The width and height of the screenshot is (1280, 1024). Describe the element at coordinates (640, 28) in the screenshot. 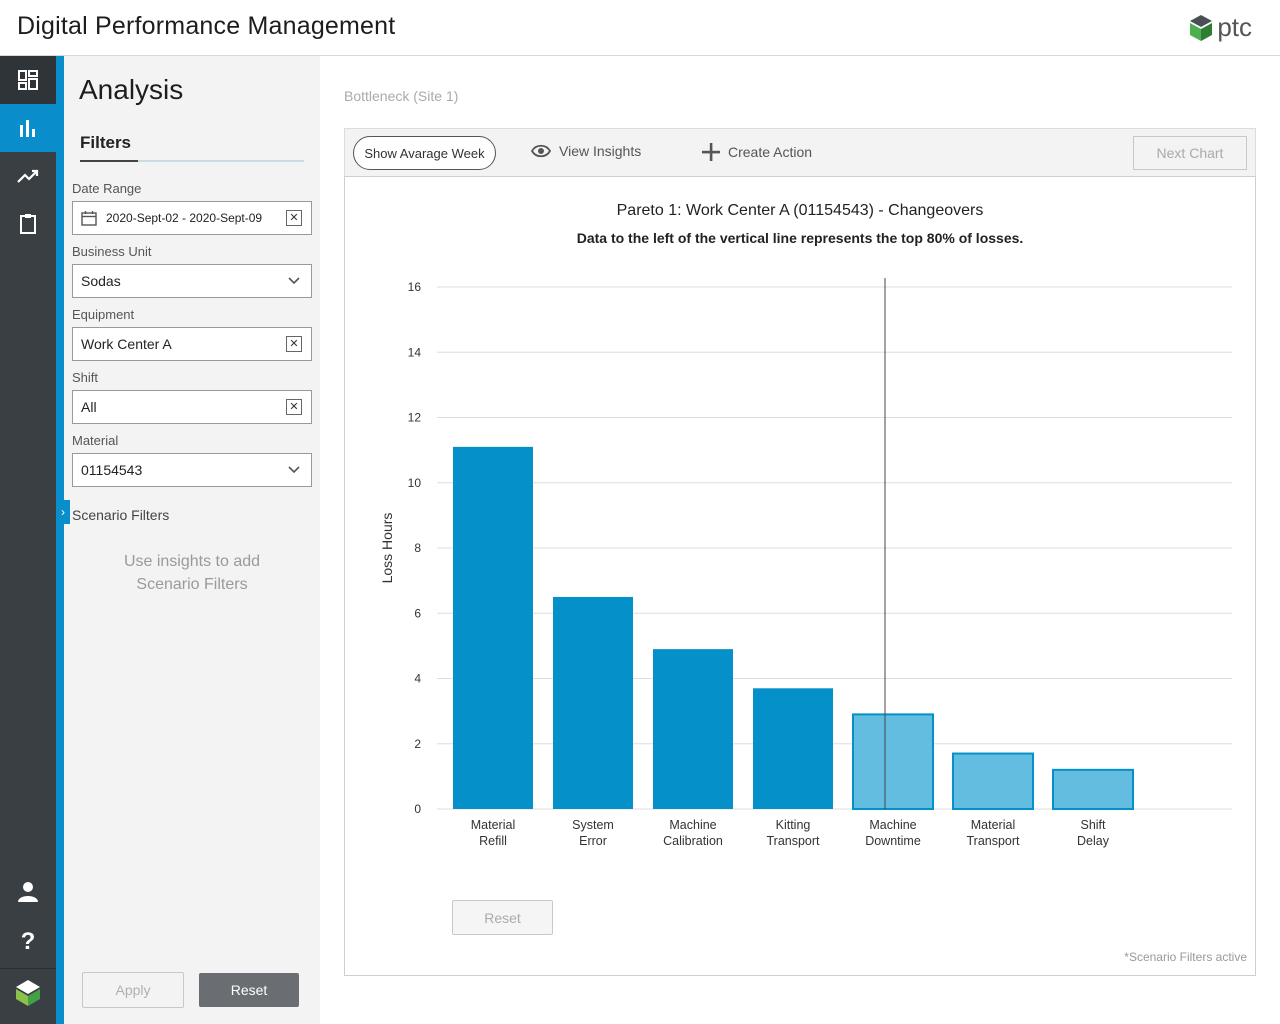

I see `top-bar: Digital Performance Management ptc` at that location.